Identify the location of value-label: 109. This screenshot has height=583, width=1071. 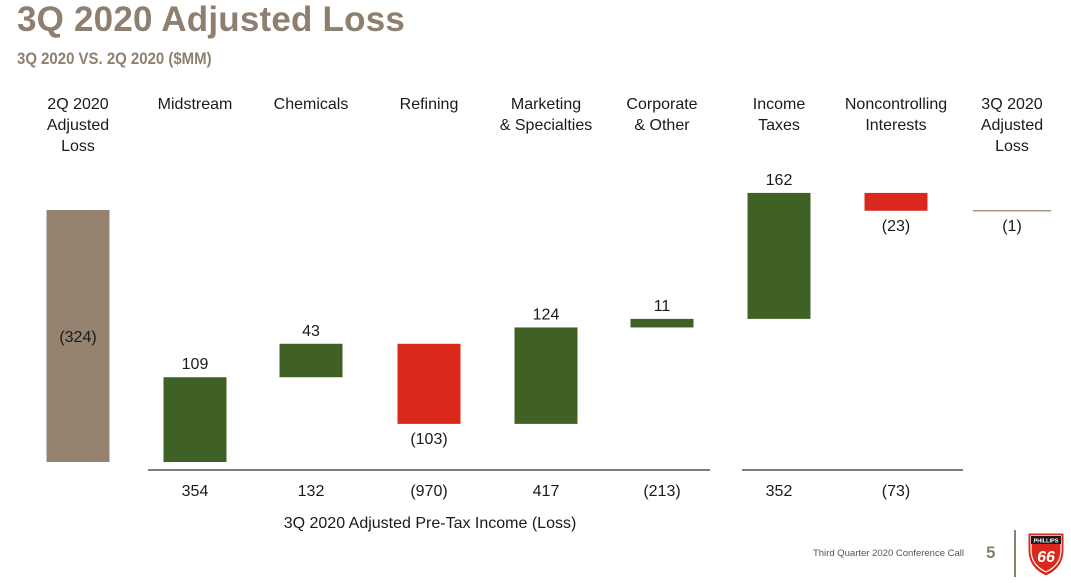
(195, 364).